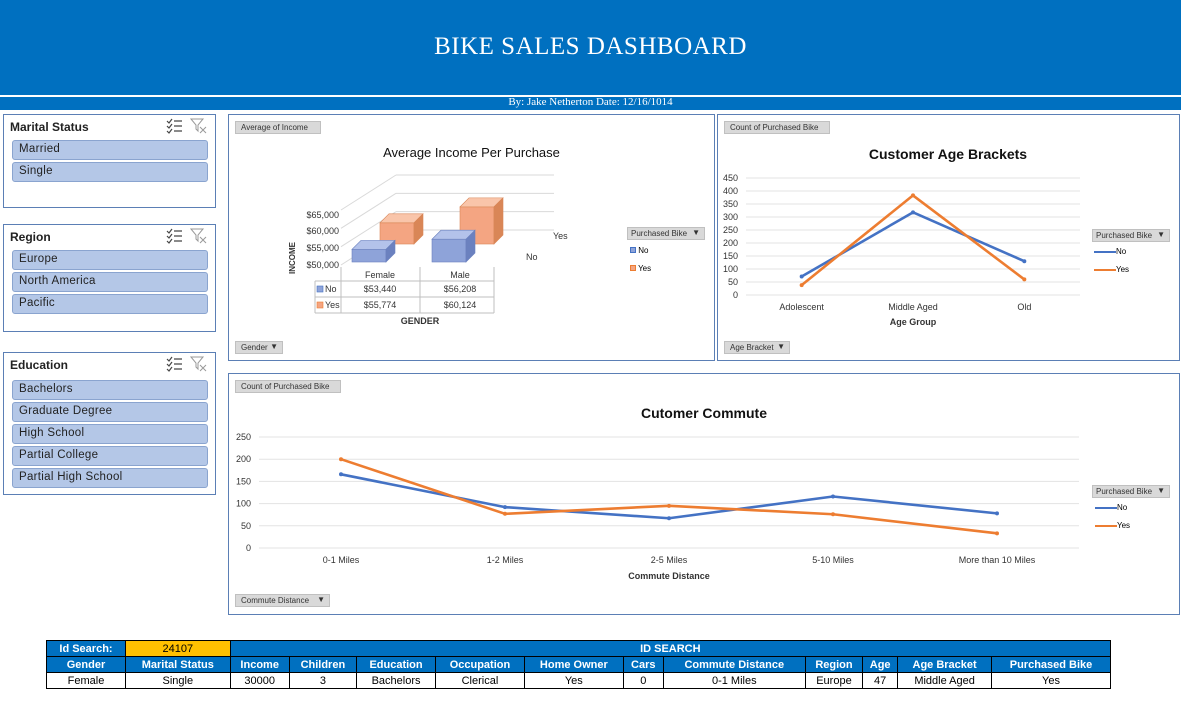  I want to click on x-axis-label: Commute Distance, so click(669, 576).